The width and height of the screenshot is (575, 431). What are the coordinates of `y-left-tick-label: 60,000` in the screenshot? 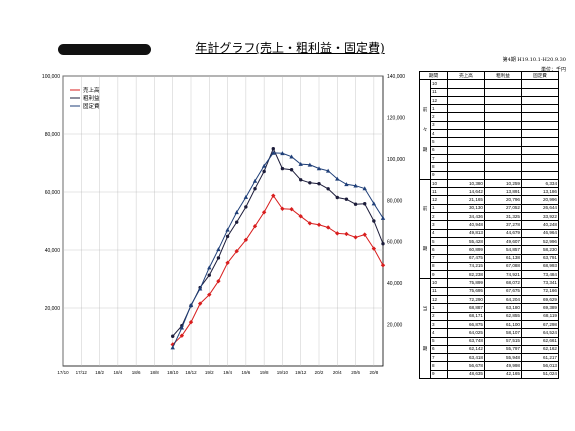 It's located at (53, 193).